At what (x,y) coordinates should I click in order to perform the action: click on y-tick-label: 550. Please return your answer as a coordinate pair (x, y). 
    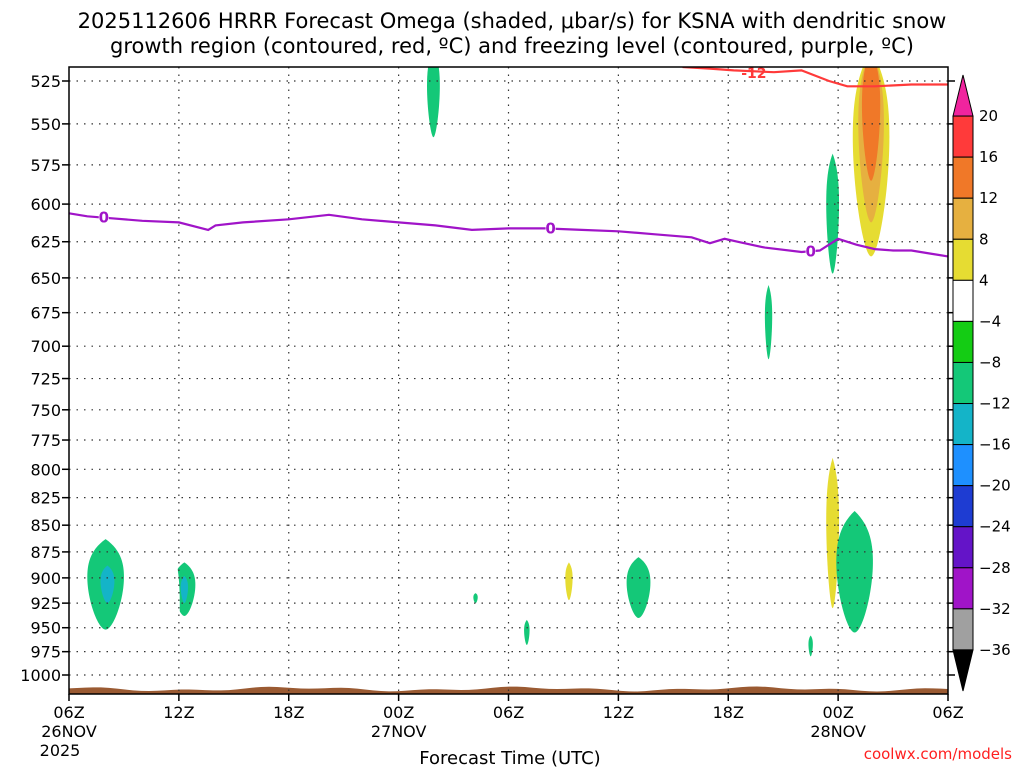
    Looking at the image, I should click on (45, 124).